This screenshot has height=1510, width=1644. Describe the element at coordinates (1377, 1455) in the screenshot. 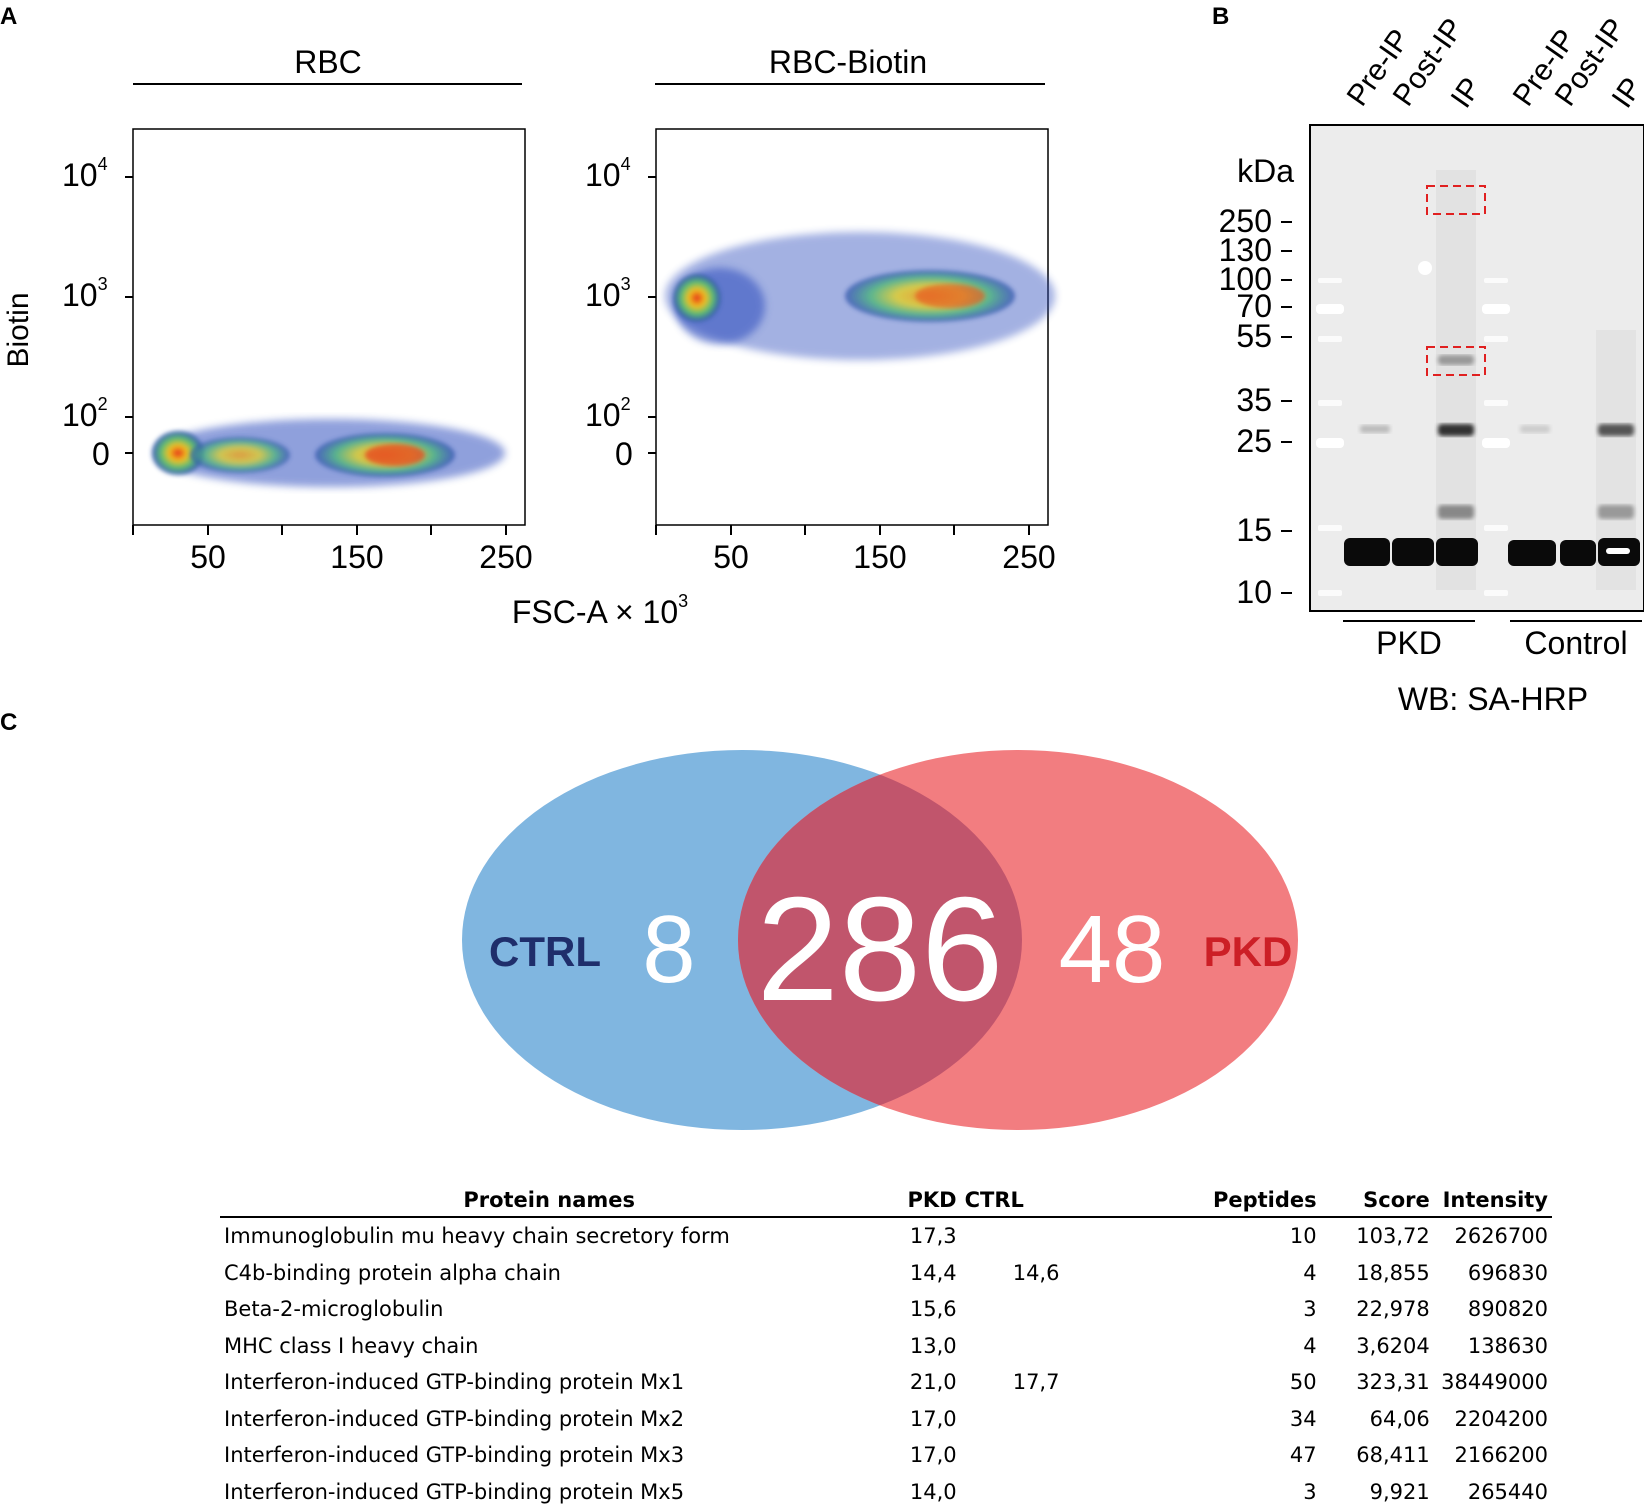

I see `cell-score: 68,411` at that location.